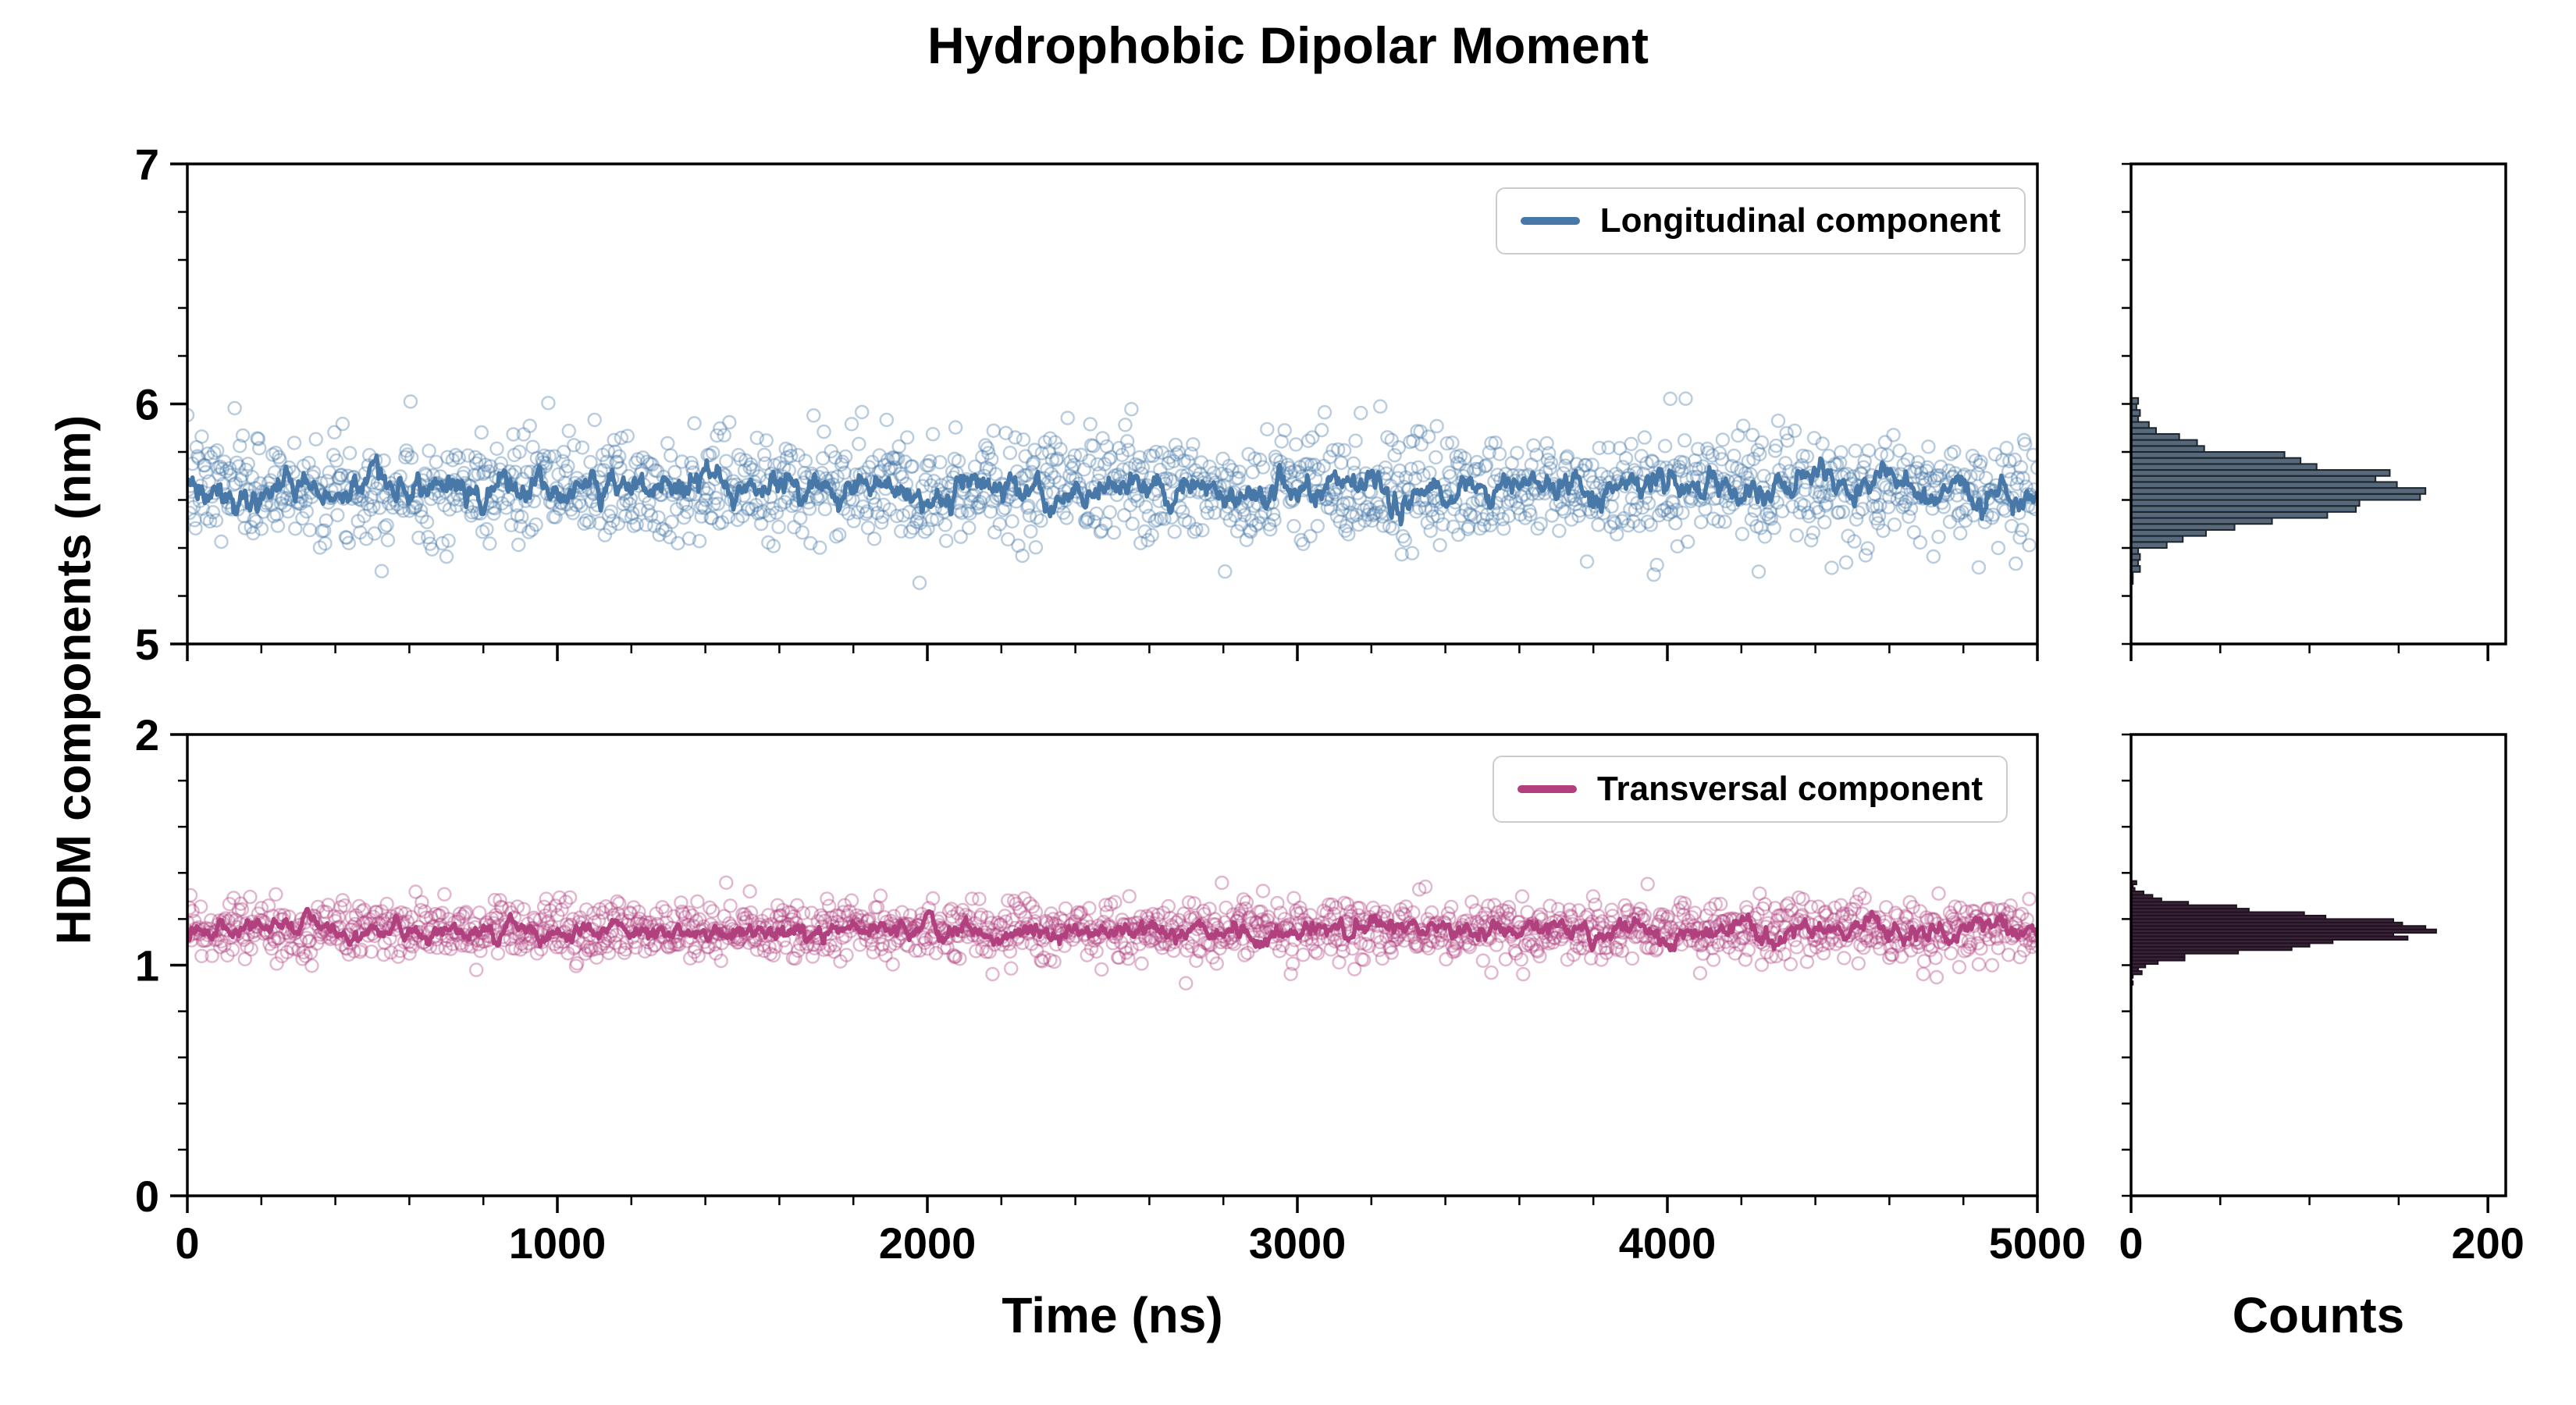  I want to click on svg-text: 1, so click(147, 966).